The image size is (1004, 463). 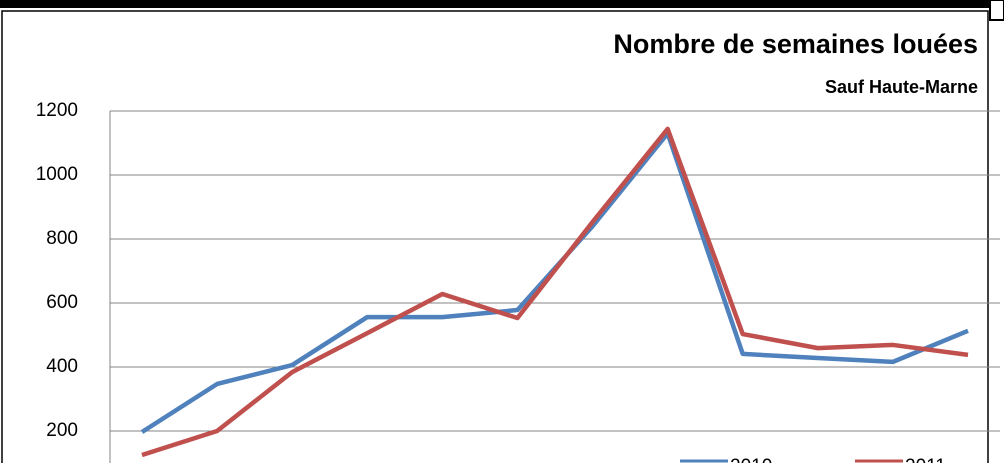 What do you see at coordinates (751, 459) in the screenshot?
I see `legend-label: 2010` at bounding box center [751, 459].